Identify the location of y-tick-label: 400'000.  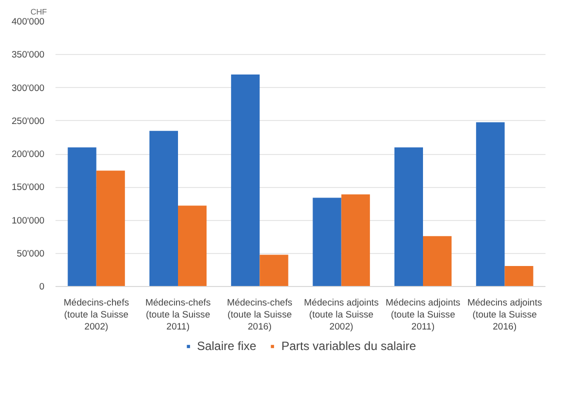
(28, 21).